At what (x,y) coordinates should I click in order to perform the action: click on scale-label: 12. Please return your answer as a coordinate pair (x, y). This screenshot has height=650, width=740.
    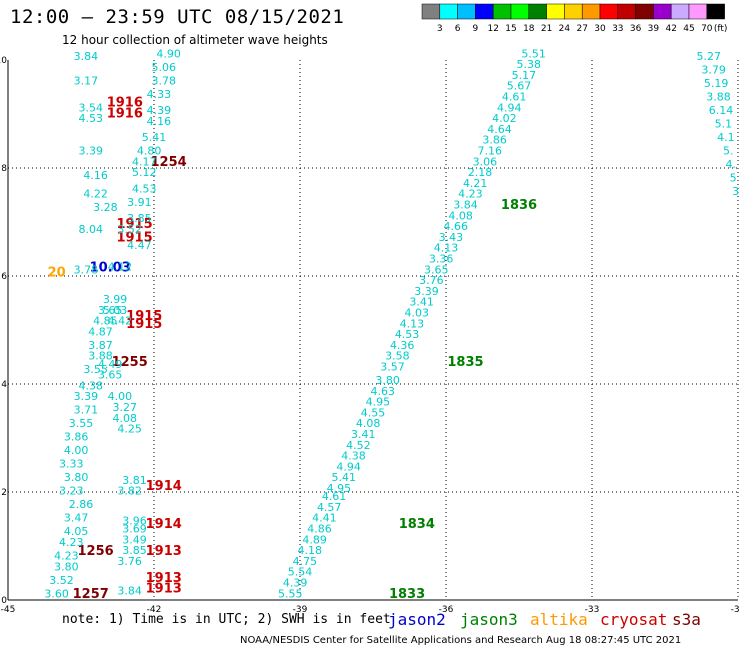
    Looking at the image, I should click on (492, 29).